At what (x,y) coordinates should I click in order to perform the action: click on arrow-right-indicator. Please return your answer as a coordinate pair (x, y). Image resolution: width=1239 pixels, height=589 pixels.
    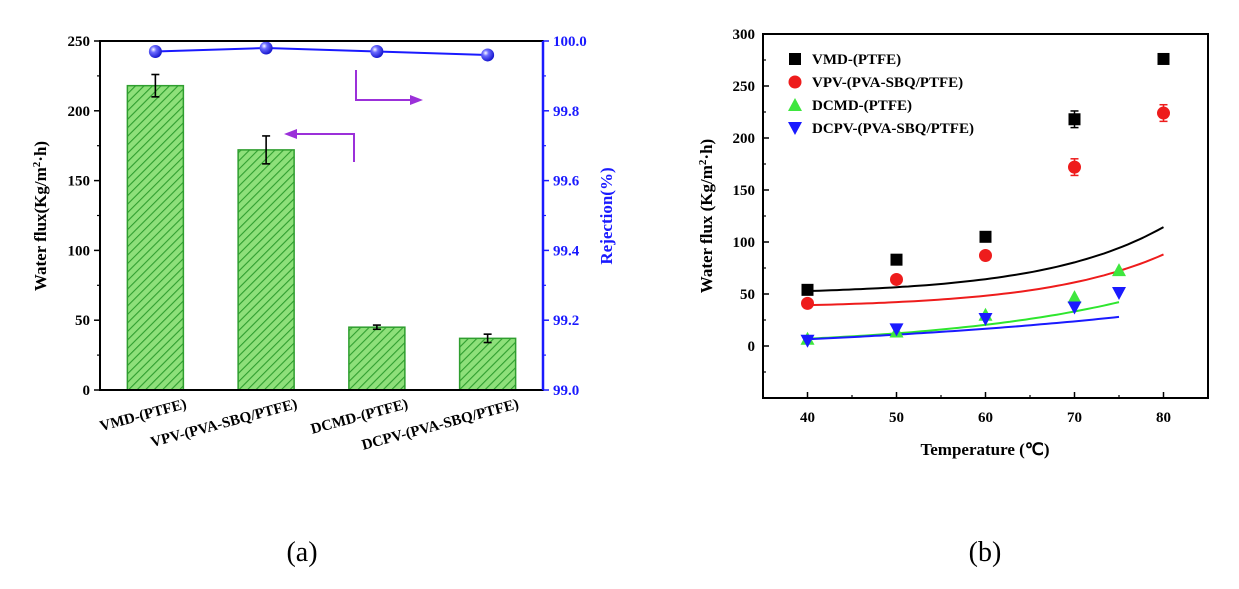
    Looking at the image, I should click on (389, 87).